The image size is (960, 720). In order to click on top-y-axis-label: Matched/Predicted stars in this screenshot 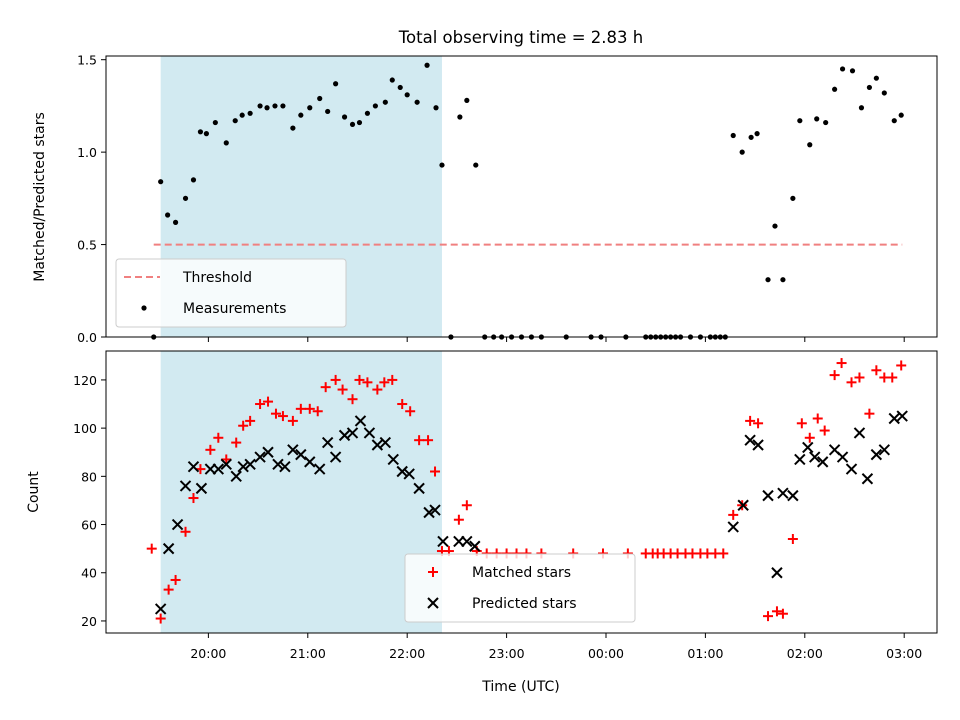, I will do `click(40, 197)`.